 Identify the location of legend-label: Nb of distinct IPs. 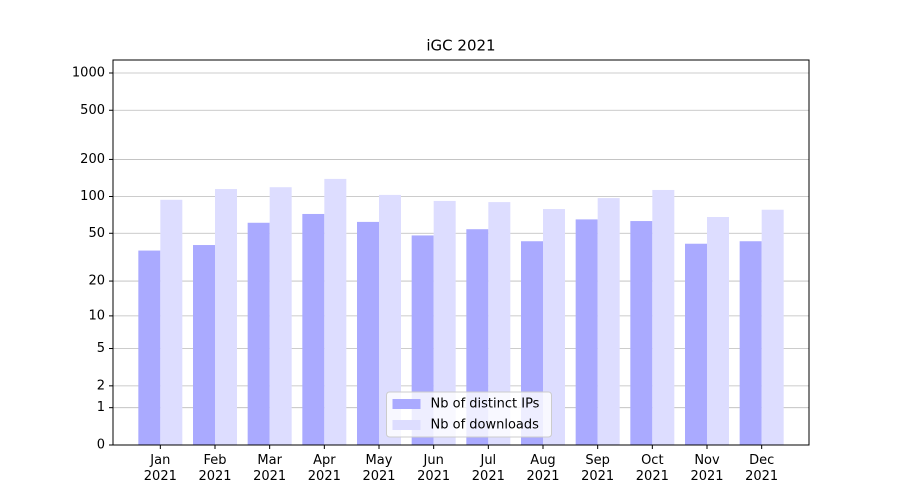
(485, 404).